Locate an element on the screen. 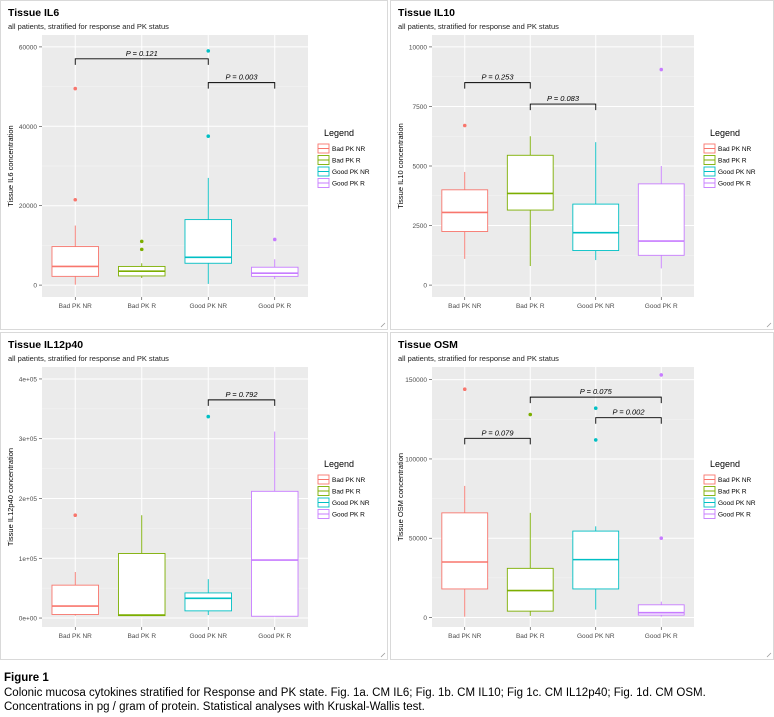 The height and width of the screenshot is (717, 774). y-tick-label: 4e+05 is located at coordinates (28, 379).